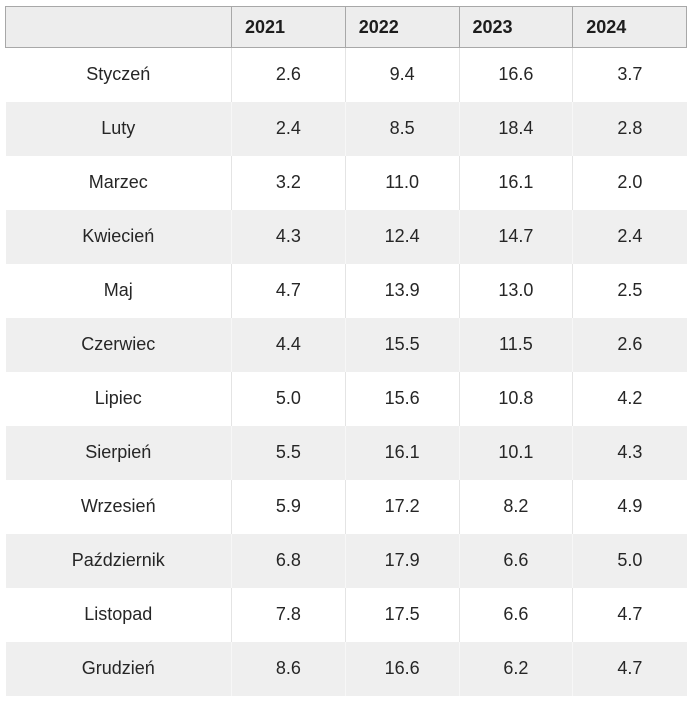 This screenshot has height=708, width=691. What do you see at coordinates (118, 236) in the screenshot?
I see `month-cell: Kwiecień` at bounding box center [118, 236].